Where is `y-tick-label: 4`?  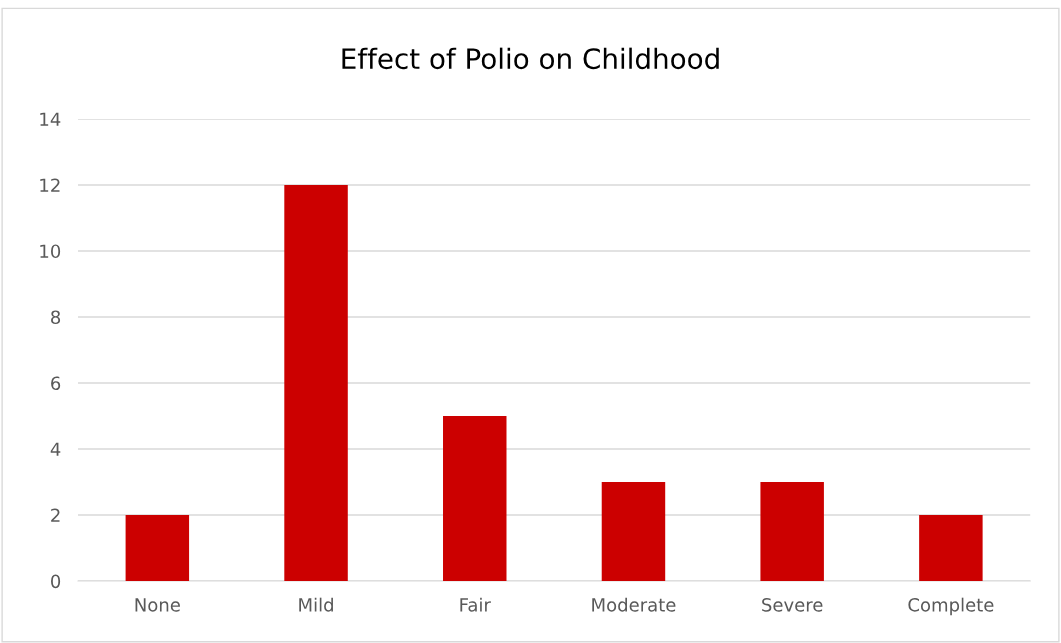 y-tick-label: 4 is located at coordinates (55, 449).